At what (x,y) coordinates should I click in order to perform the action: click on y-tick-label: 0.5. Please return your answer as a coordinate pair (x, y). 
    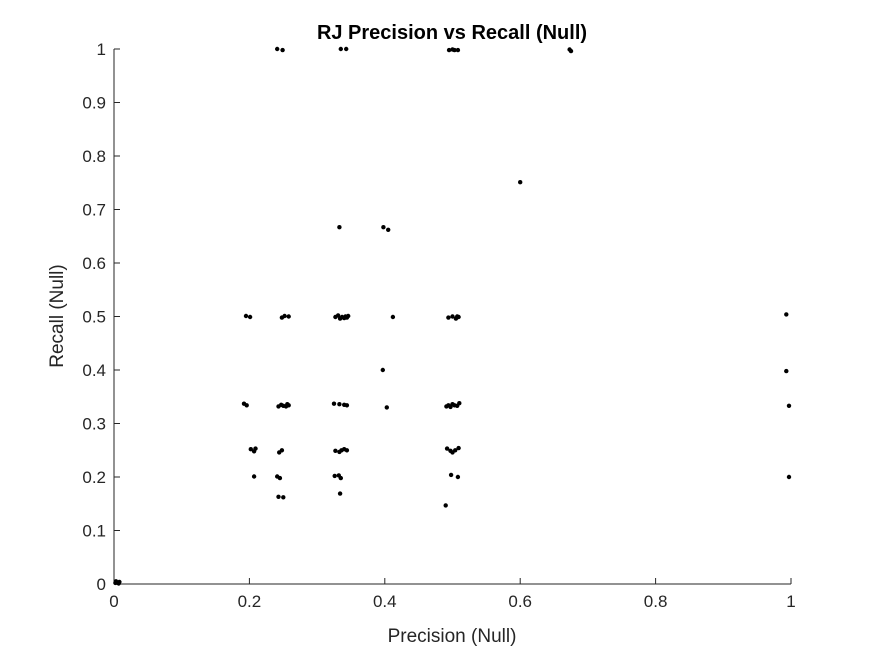
    Looking at the image, I should click on (94, 317).